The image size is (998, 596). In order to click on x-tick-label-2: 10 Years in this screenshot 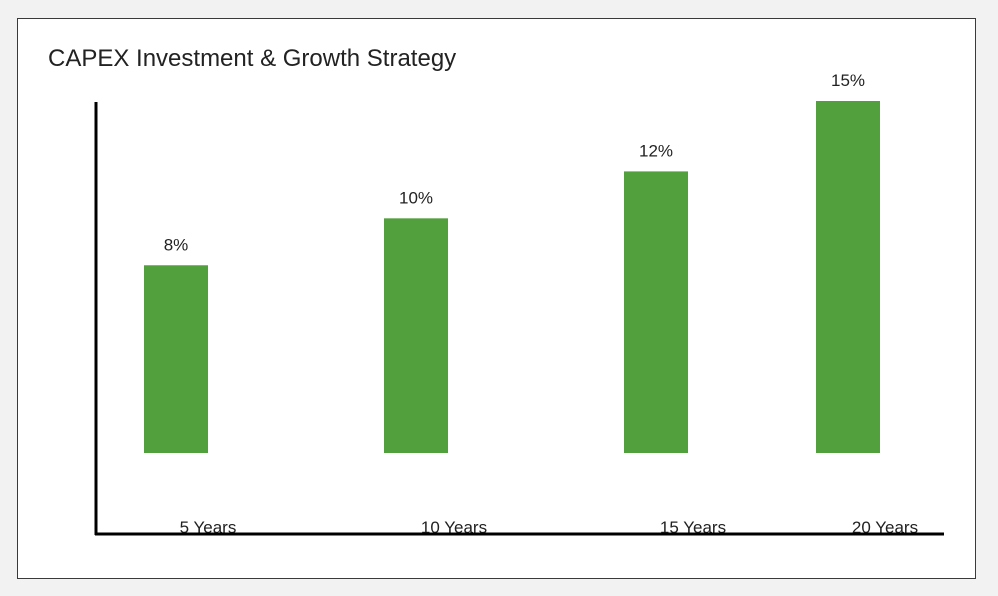, I will do `click(454, 527)`.